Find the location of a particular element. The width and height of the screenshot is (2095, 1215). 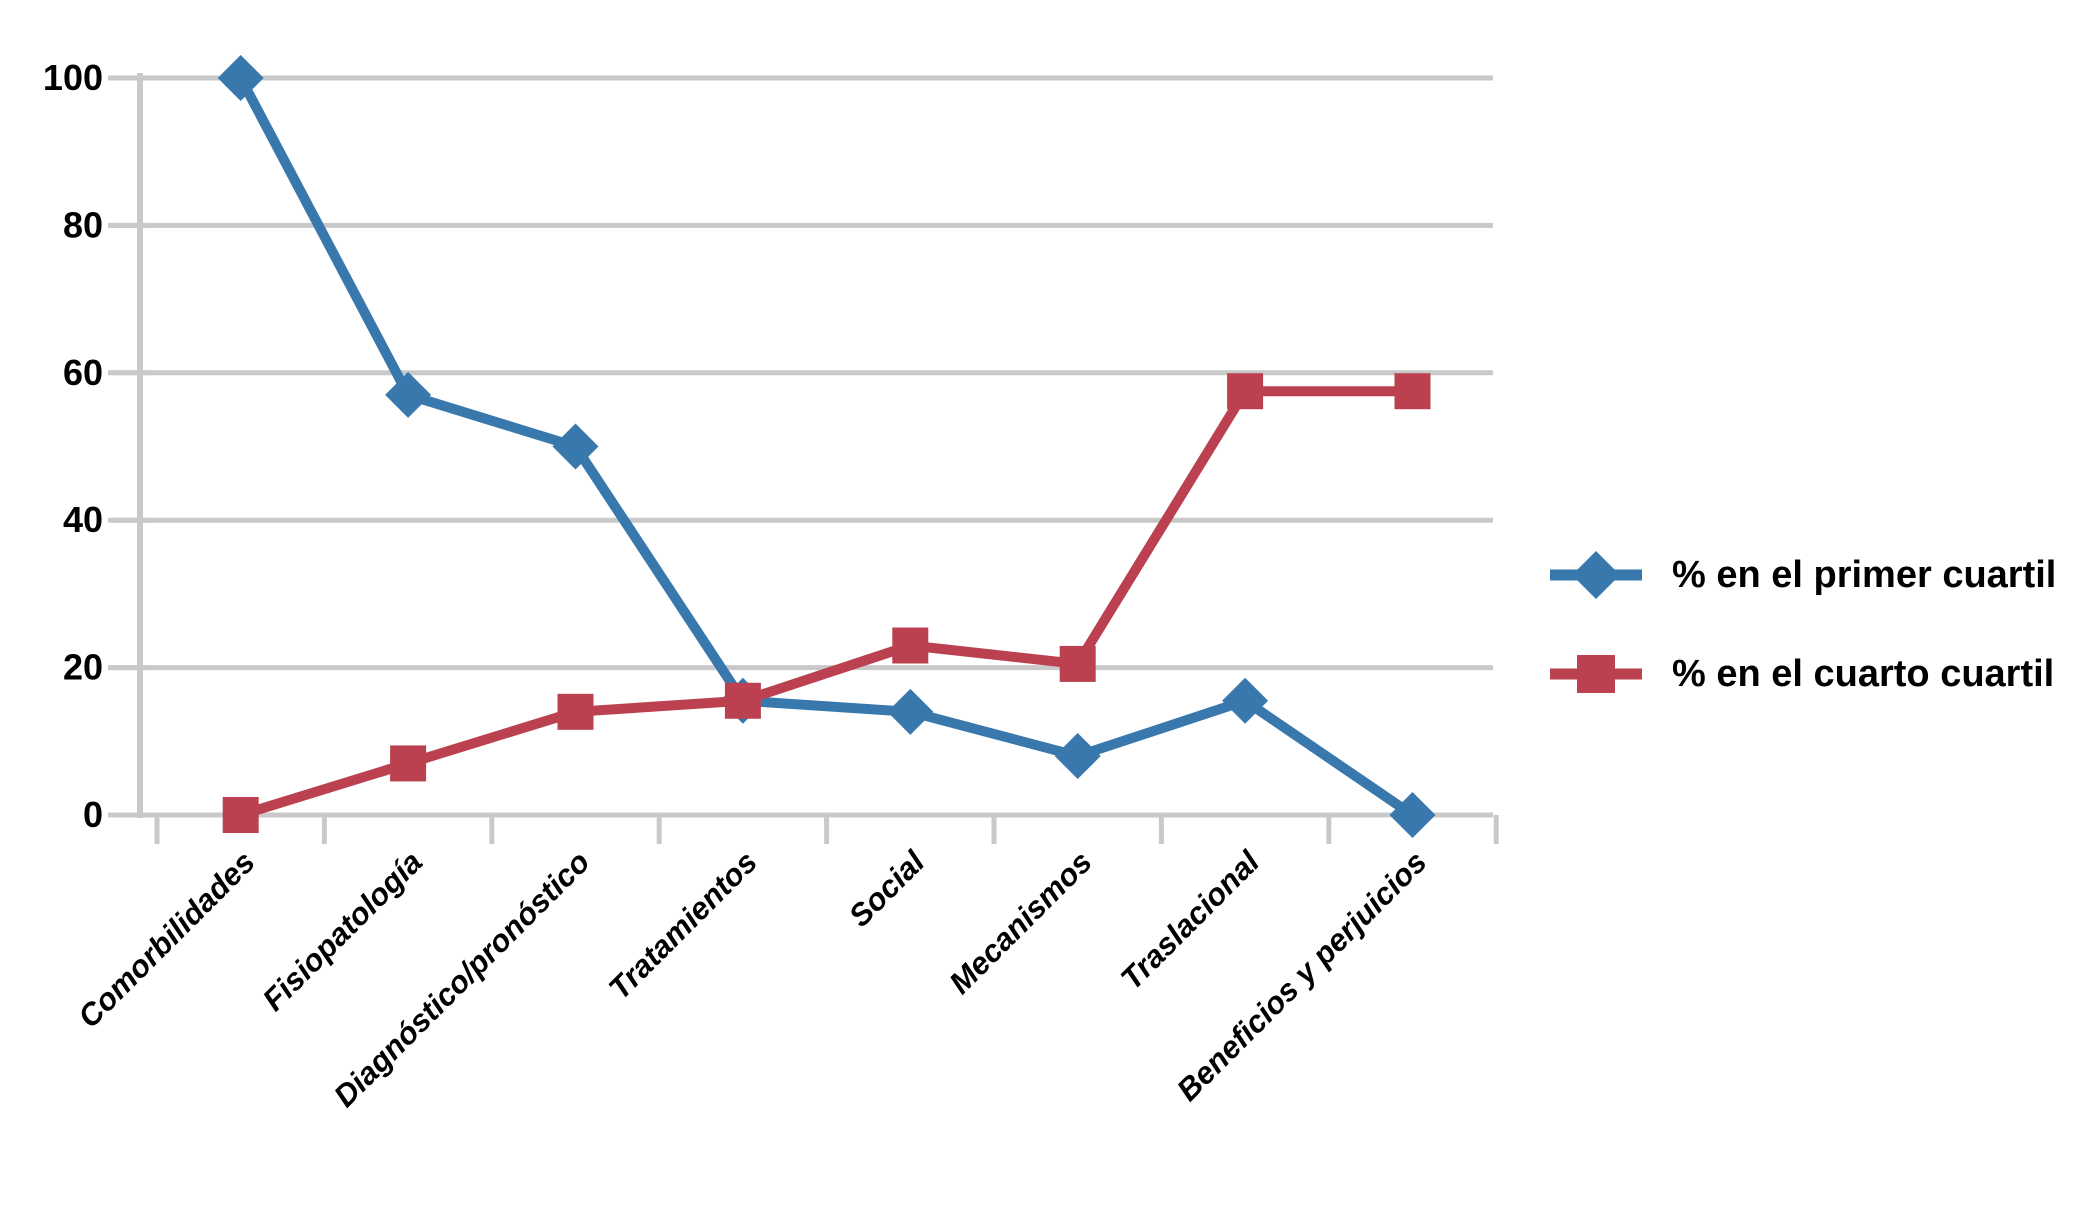

x-tick-label: Fisiopatología is located at coordinates (342, 930).